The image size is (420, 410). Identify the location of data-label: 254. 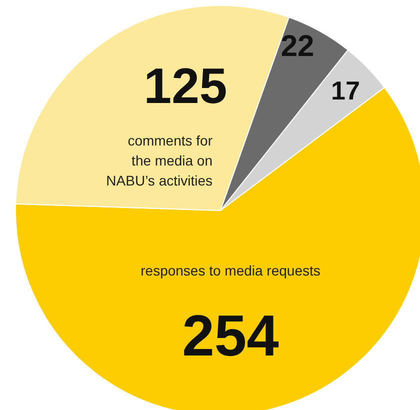
(230, 336).